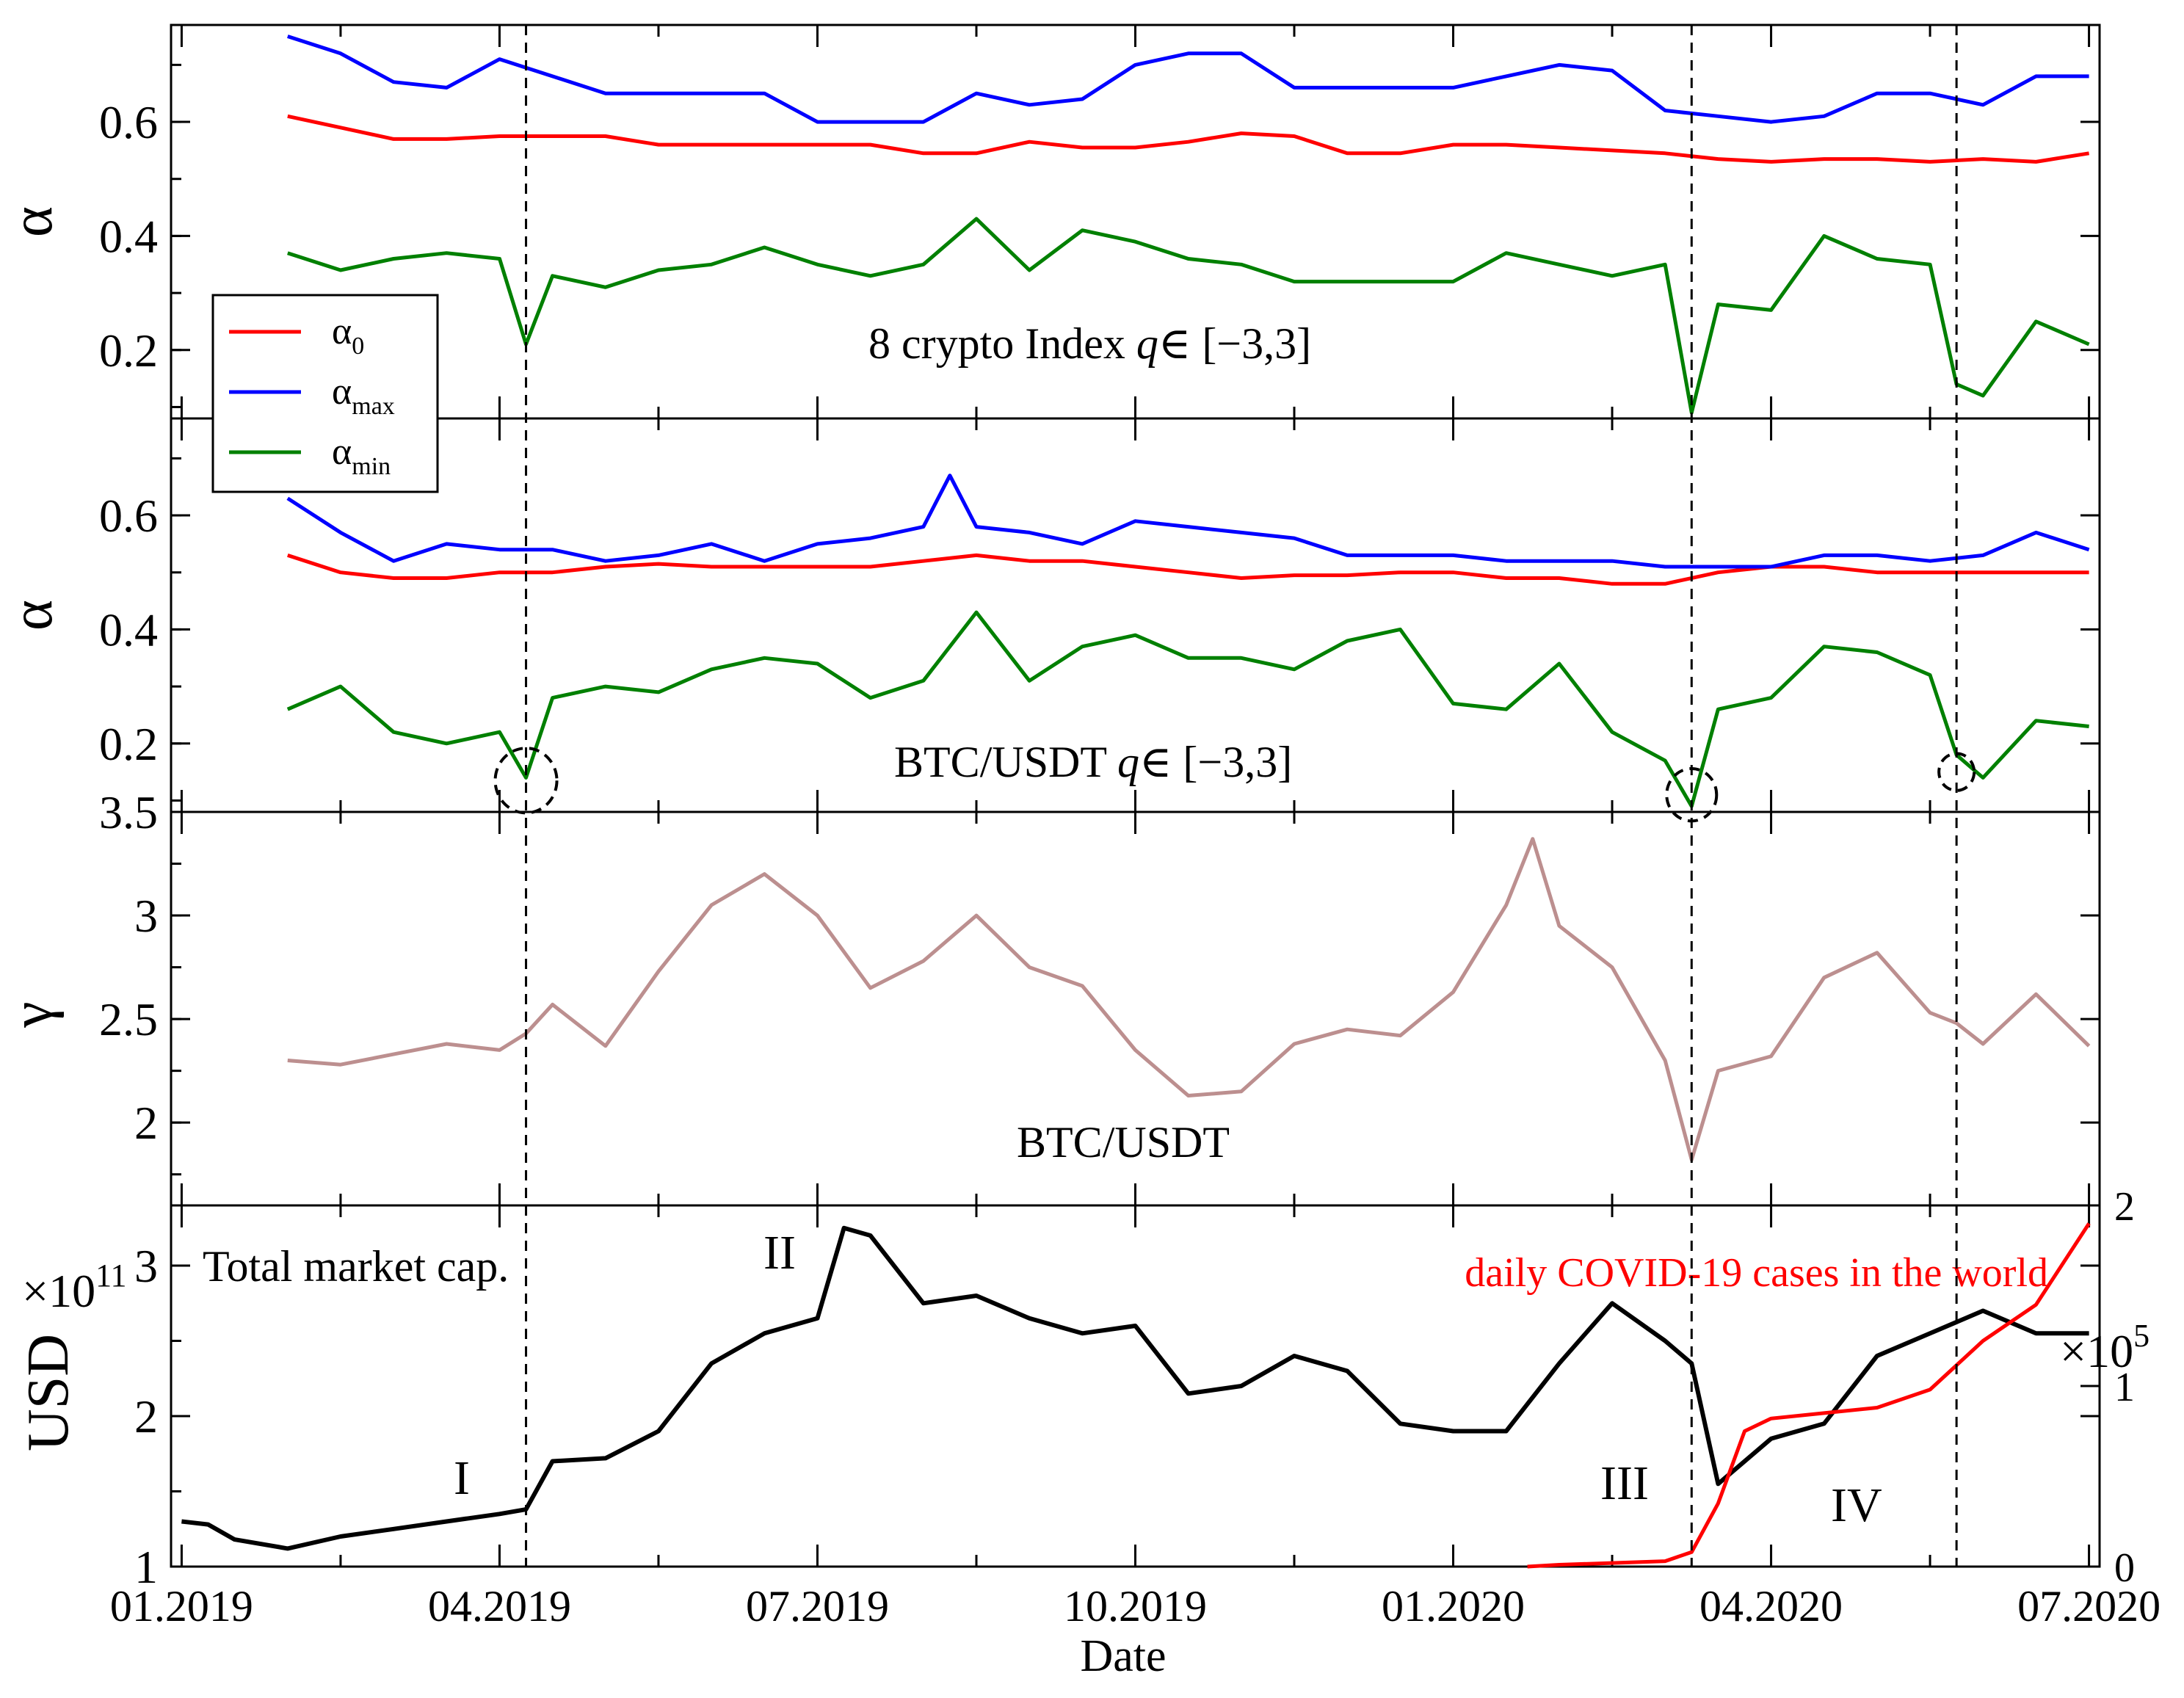  What do you see at coordinates (128, 350) in the screenshot?
I see `panel-1-ytick-label: 0.2` at bounding box center [128, 350].